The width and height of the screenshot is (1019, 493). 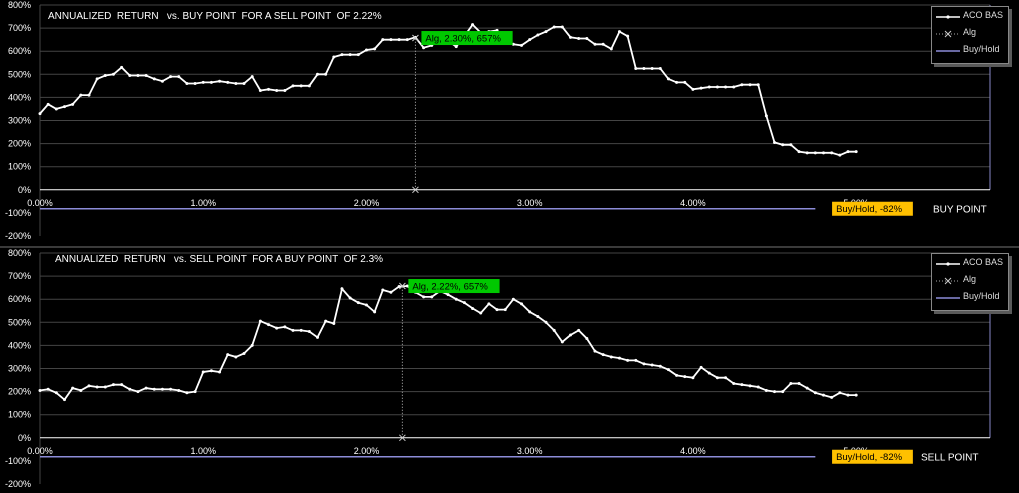 What do you see at coordinates (19, 276) in the screenshot?
I see `y-tick-label: 700%` at bounding box center [19, 276].